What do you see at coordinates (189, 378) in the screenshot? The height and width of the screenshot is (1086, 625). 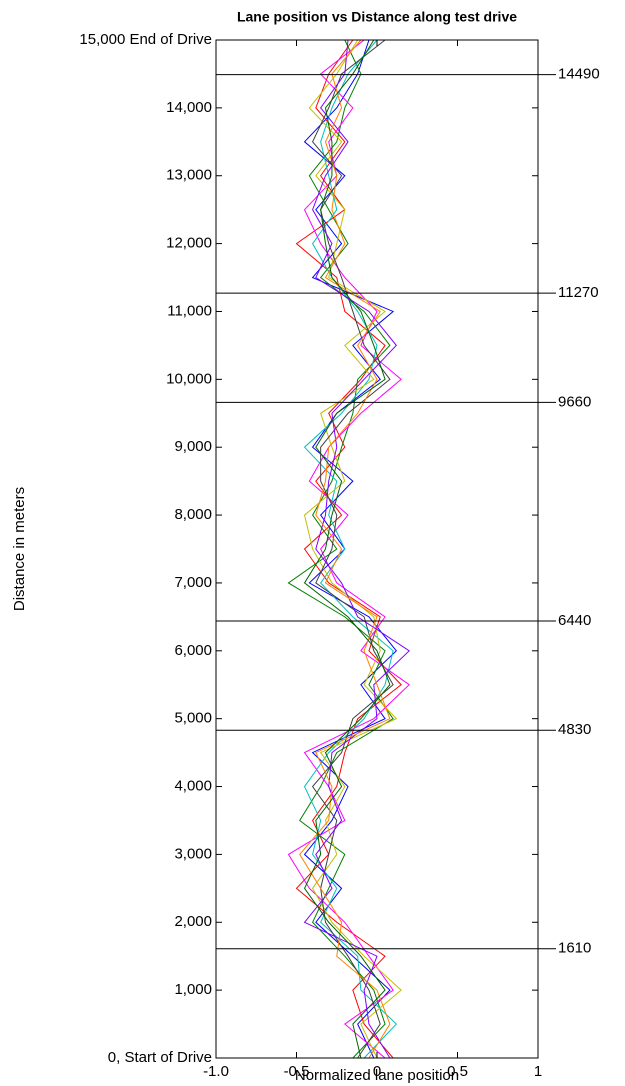 I see `y-tick-label: 10,000` at bounding box center [189, 378].